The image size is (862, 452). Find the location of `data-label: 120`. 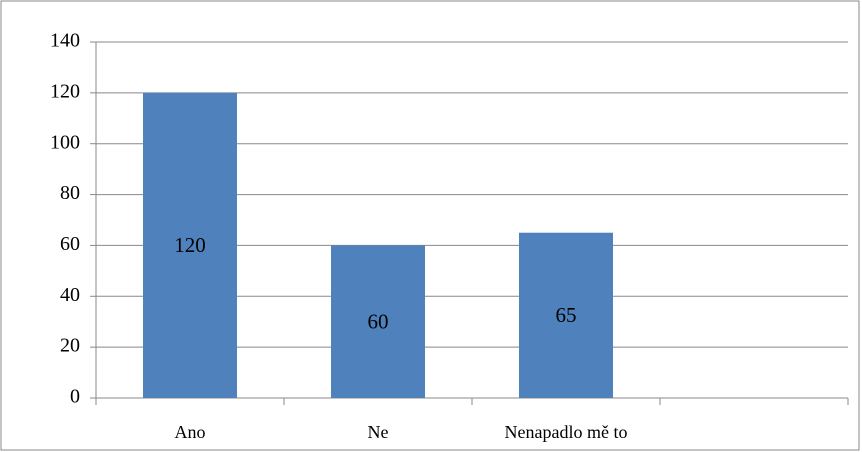

data-label: 120 is located at coordinates (190, 245).